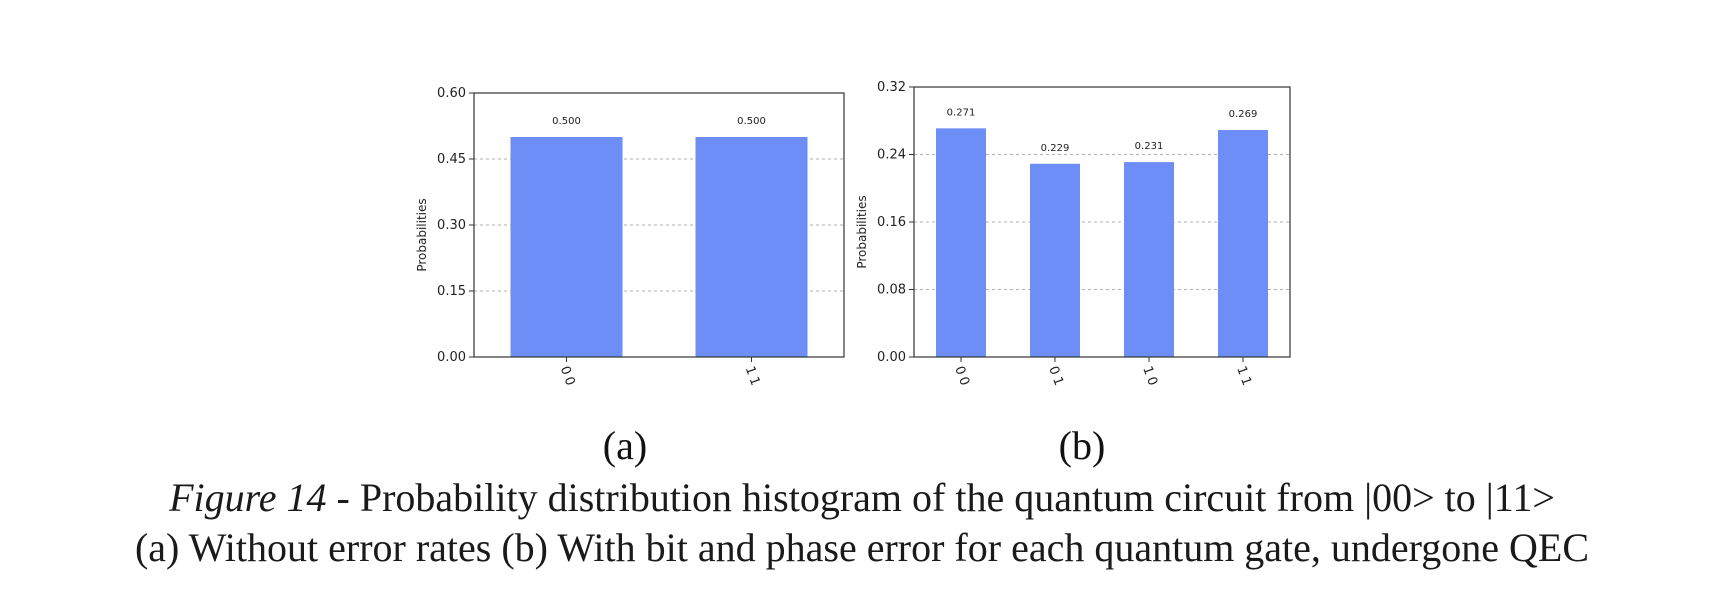  I want to click on data-label-11: 0.269, so click(1243, 114).